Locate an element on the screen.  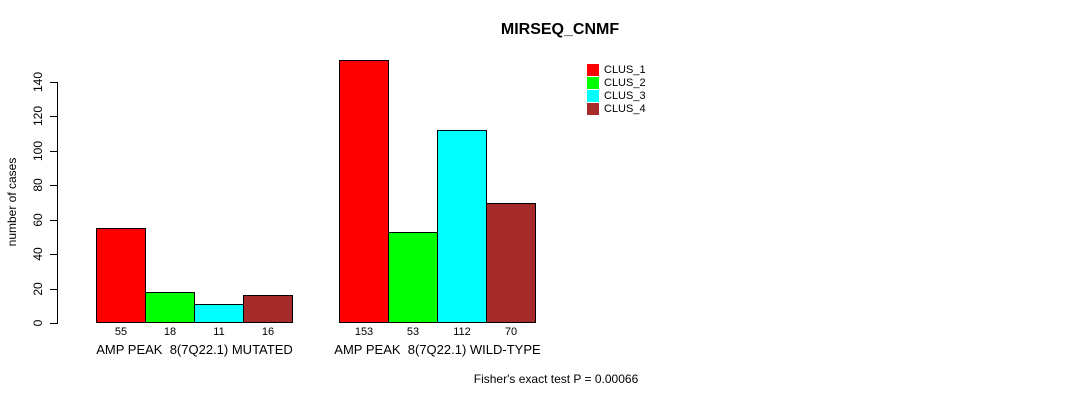
bar-clus_3-group1 is located at coordinates (219, 313).